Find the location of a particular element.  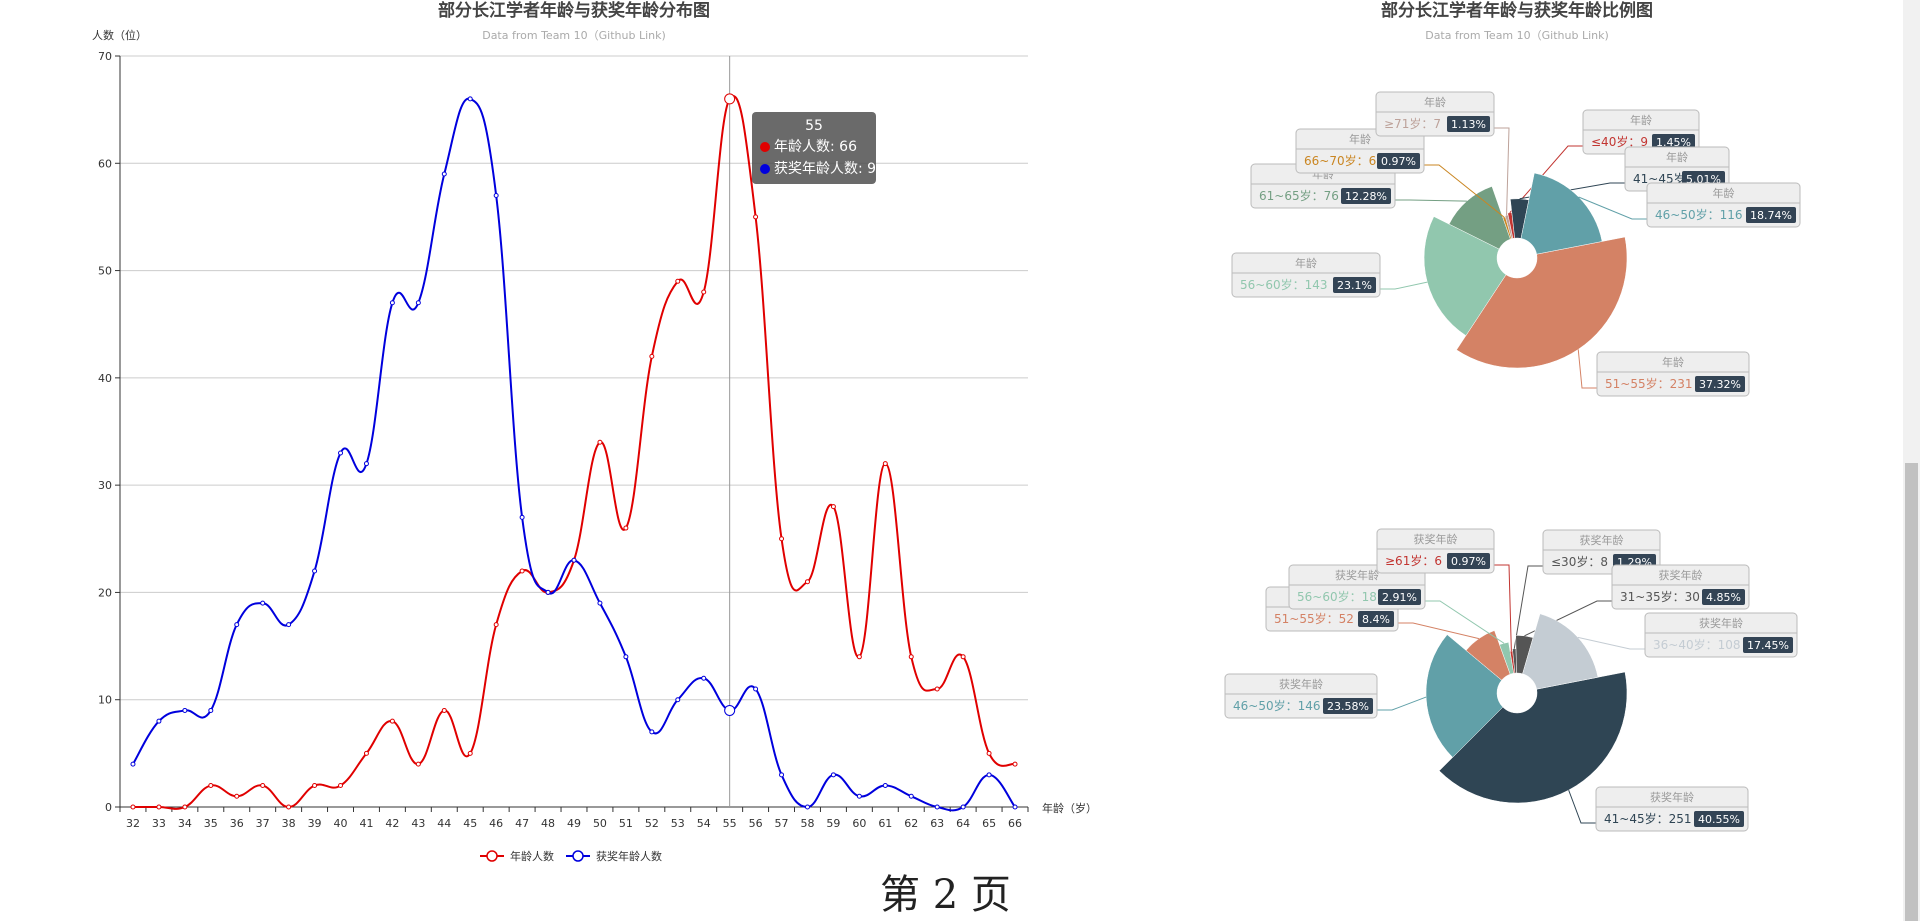

tooltip-row-age: 年龄人数: 66 is located at coordinates (818, 146).